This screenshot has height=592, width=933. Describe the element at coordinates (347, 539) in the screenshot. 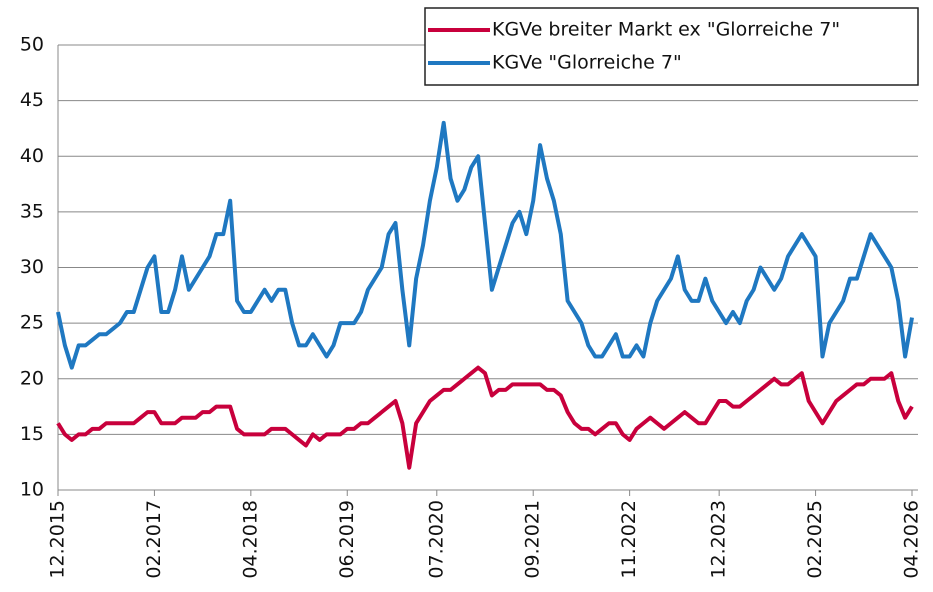

I see `x-tick-label: 06.2019` at that location.